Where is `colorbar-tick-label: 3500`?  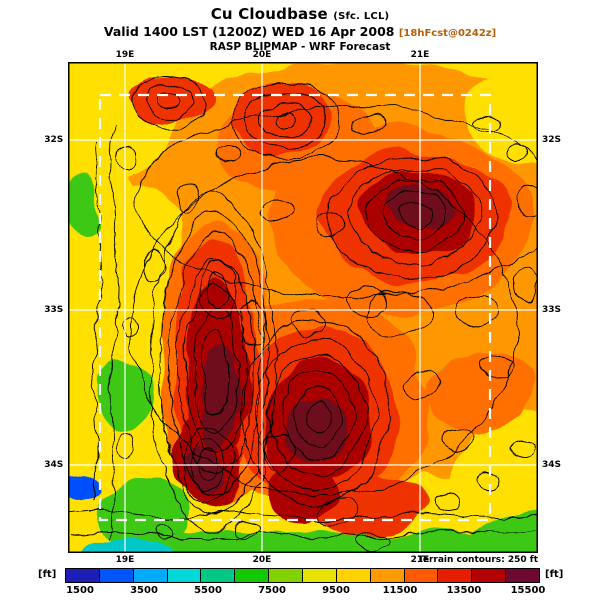
colorbar-tick-label: 3500 is located at coordinates (144, 590).